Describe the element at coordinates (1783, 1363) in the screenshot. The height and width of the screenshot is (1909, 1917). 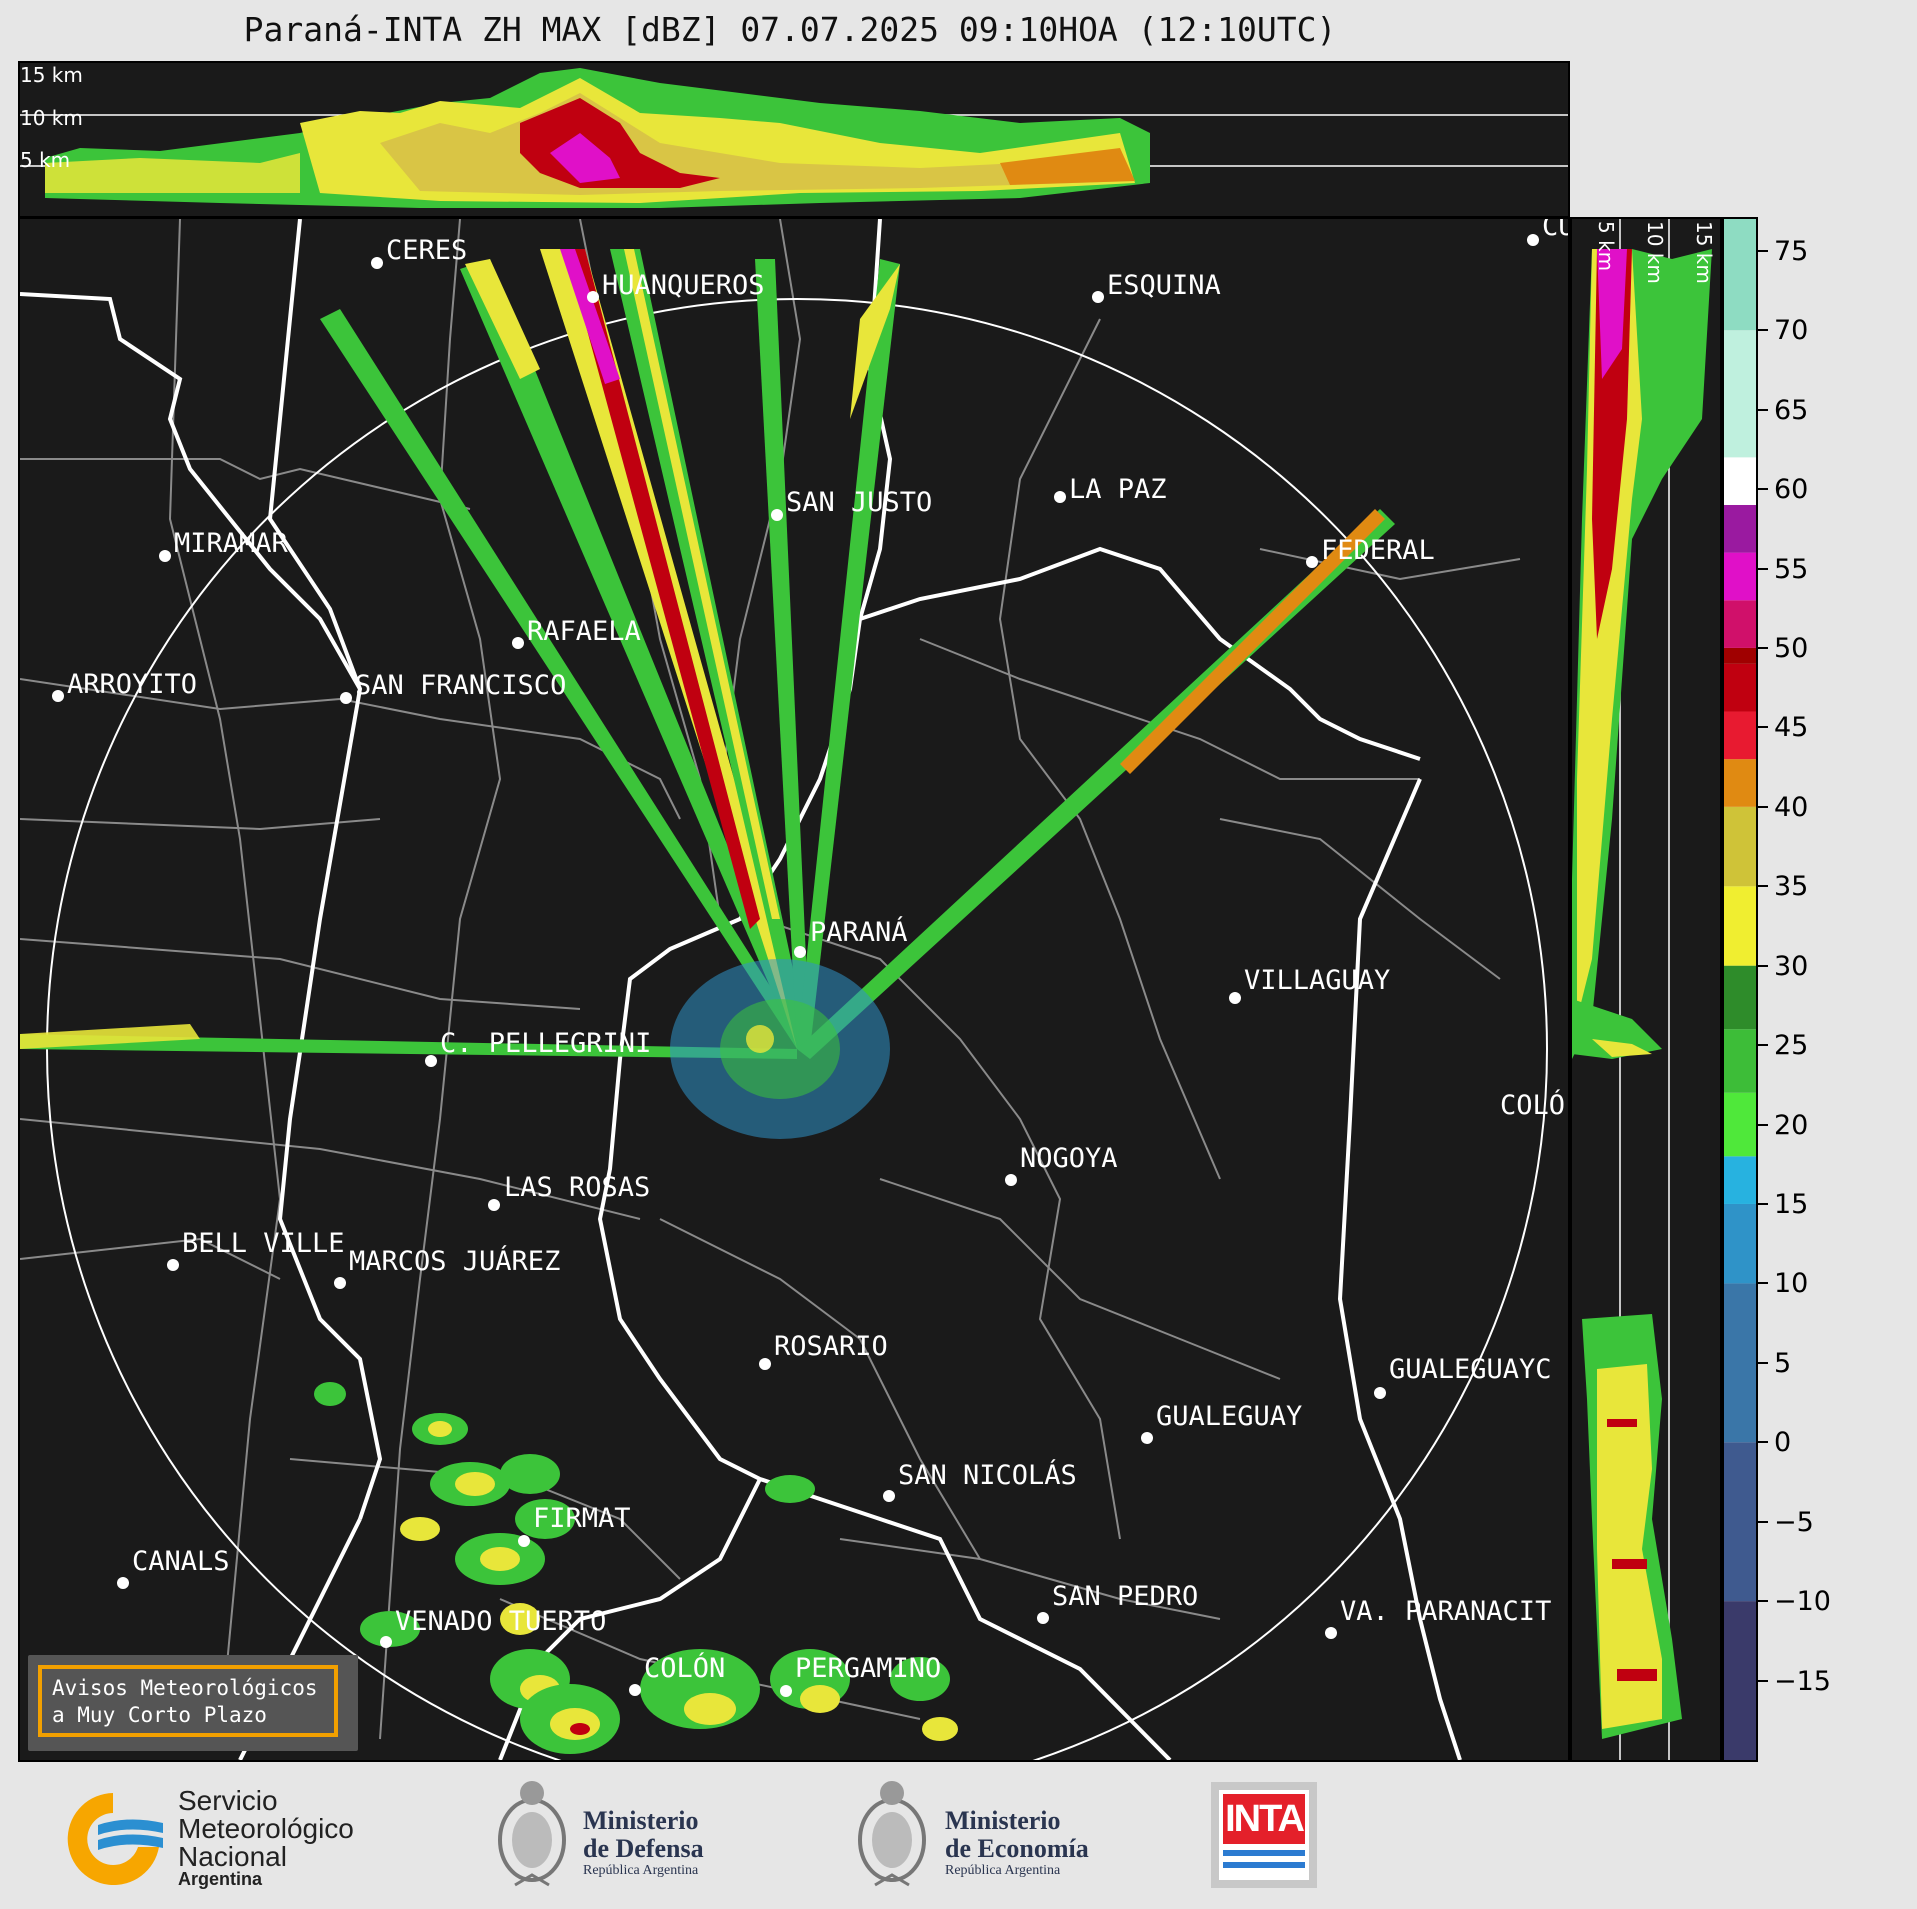
I see `colorbar-tick-label: 5` at that location.